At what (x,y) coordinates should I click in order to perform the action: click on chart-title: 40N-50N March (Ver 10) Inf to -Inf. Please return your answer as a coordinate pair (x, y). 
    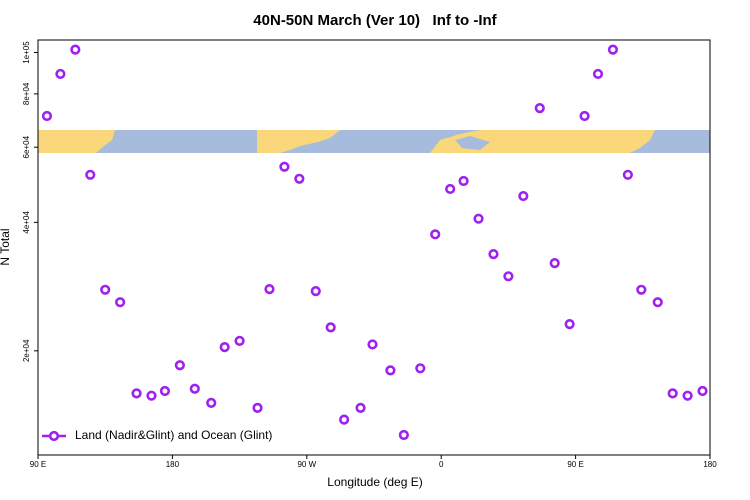
    Looking at the image, I should click on (375, 20).